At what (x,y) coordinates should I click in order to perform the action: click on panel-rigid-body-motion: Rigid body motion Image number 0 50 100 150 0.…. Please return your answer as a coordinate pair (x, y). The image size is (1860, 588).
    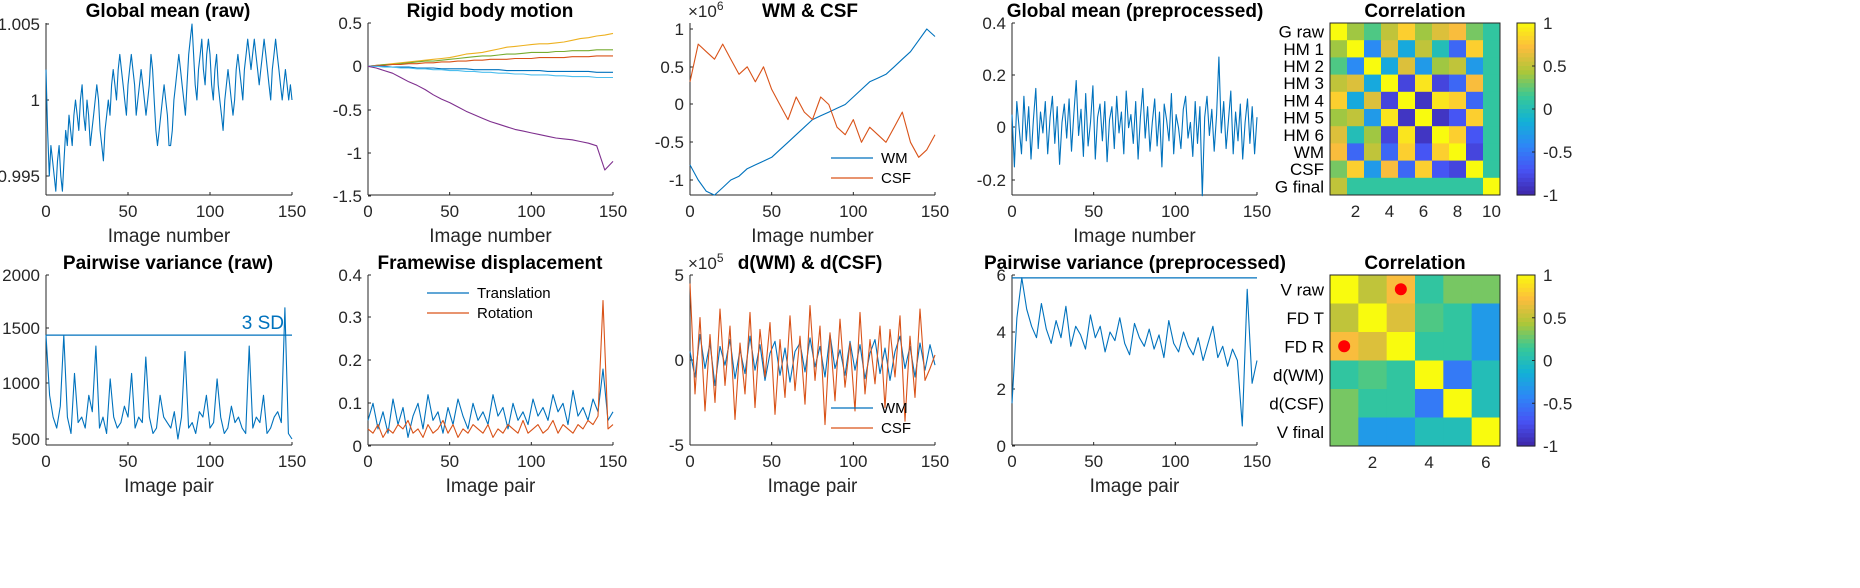
    Looking at the image, I should click on (480, 124).